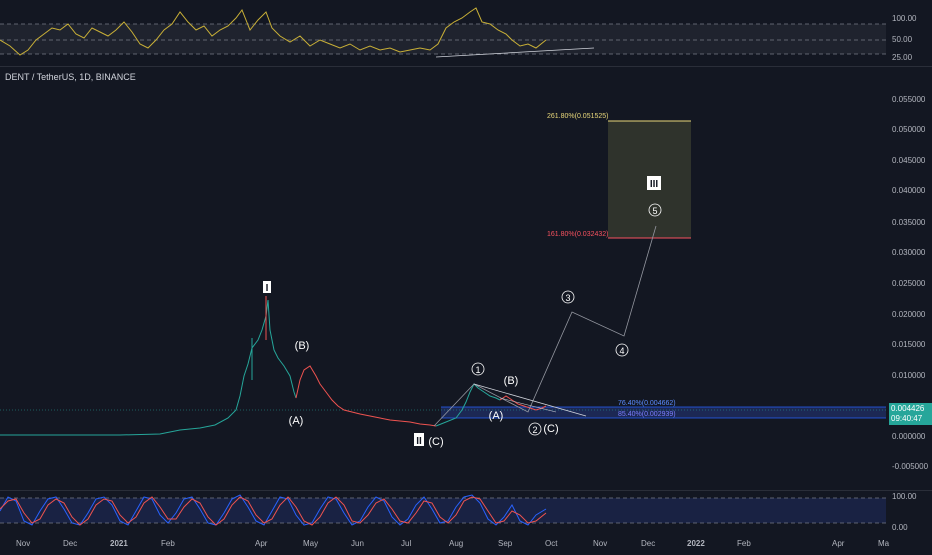 The image size is (932, 555). I want to click on rsi-divergence-line, so click(515, 52).